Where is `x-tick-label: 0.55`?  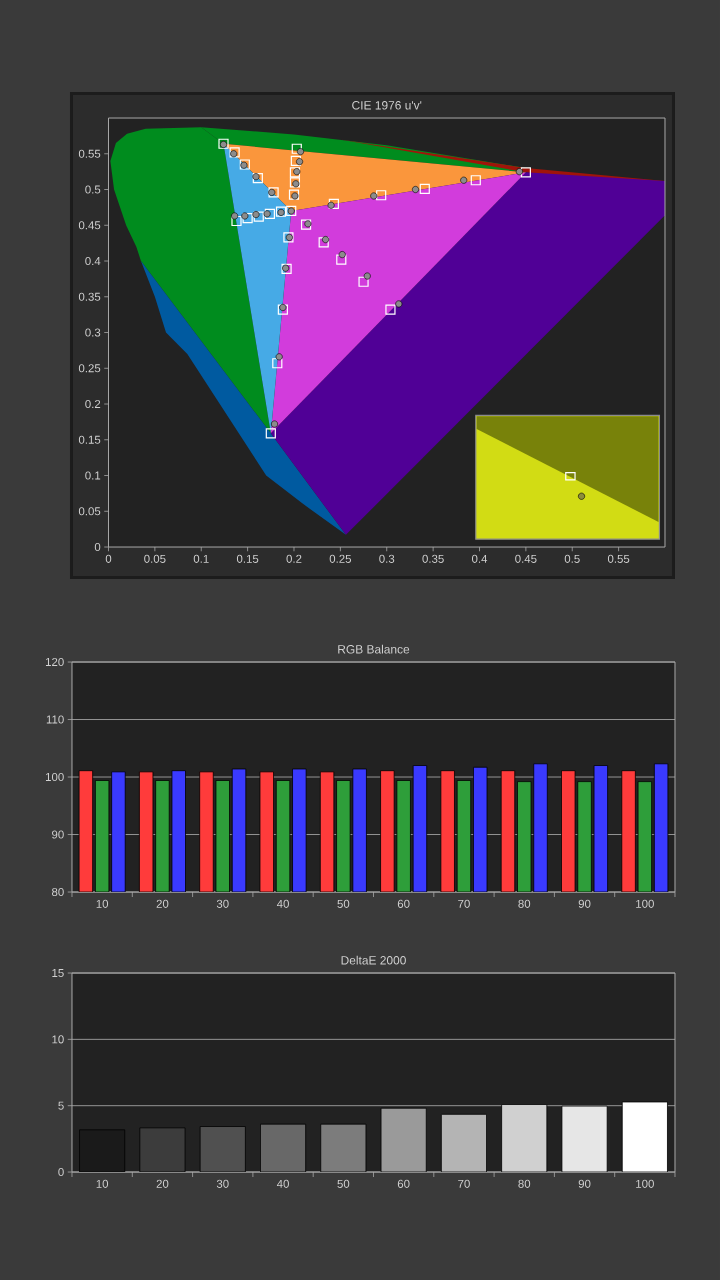
x-tick-label: 0.55 is located at coordinates (618, 558).